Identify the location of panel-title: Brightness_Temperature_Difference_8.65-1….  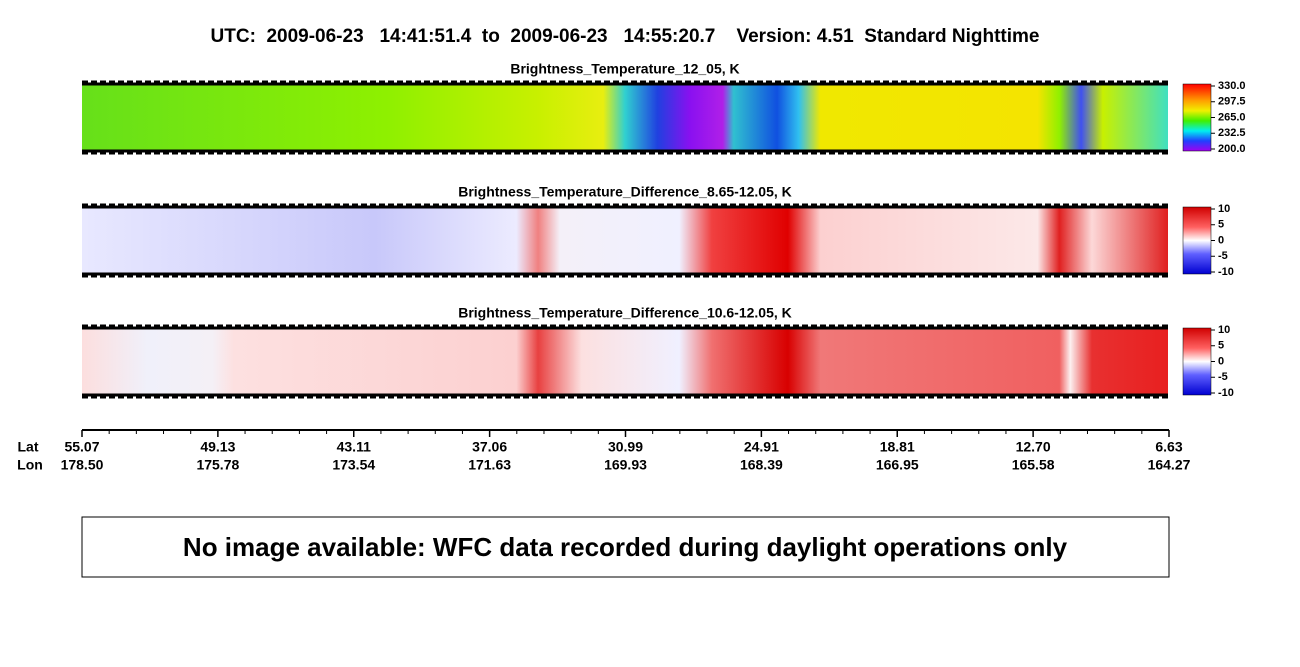
(625, 192).